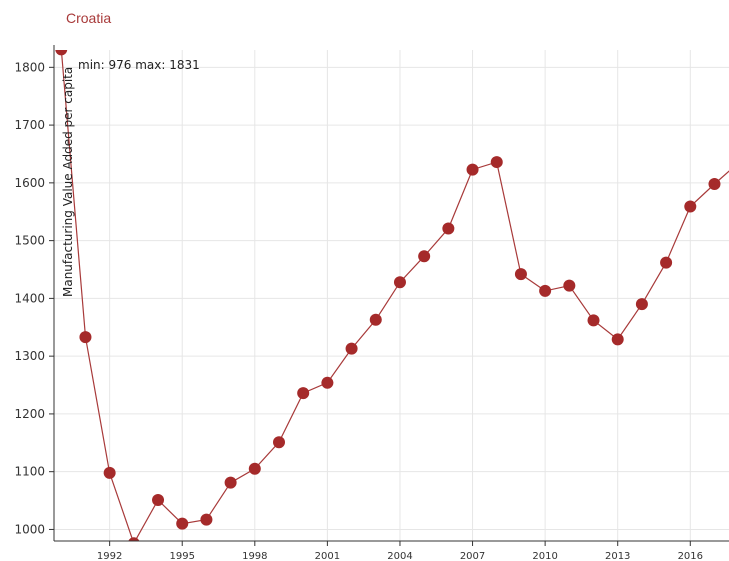 The image size is (729, 561). What do you see at coordinates (544, 556) in the screenshot?
I see `x-tick-label: 2010` at bounding box center [544, 556].